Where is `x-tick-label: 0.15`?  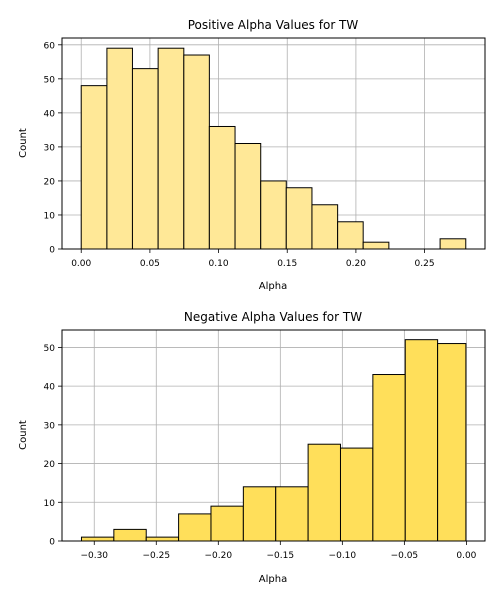
x-tick-label: 0.15 is located at coordinates (287, 264).